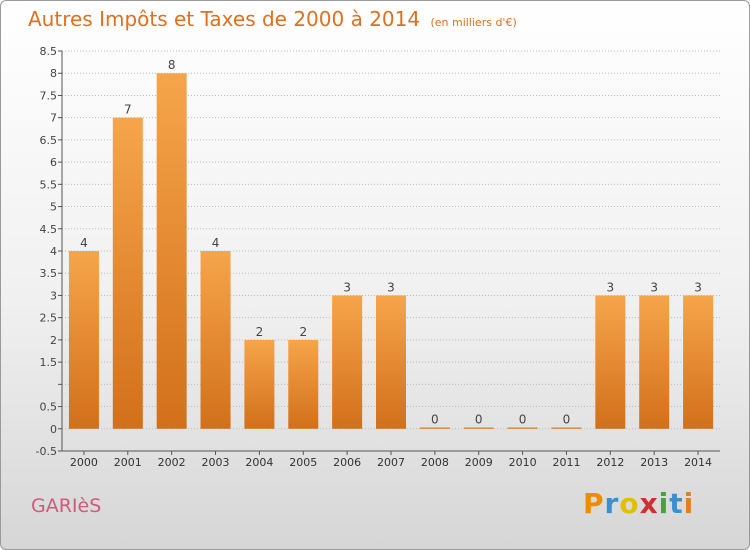 This screenshot has height=550, width=750. What do you see at coordinates (523, 462) in the screenshot?
I see `x-tick-label-2010: 2010` at bounding box center [523, 462].